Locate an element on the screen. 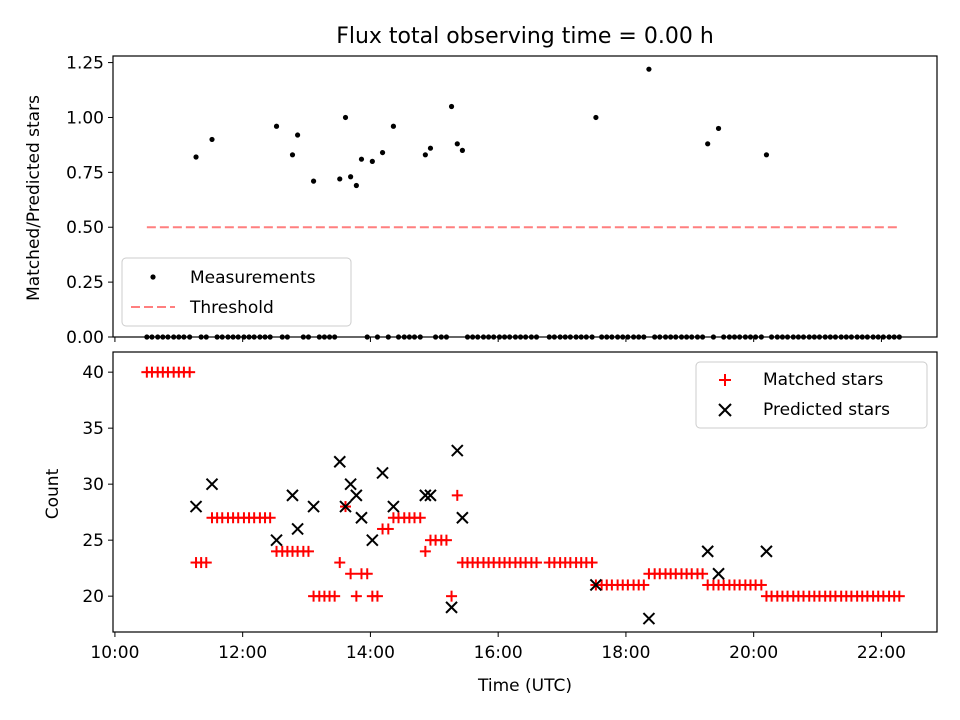 The width and height of the screenshot is (960, 720). top-legend-box is located at coordinates (236, 292).